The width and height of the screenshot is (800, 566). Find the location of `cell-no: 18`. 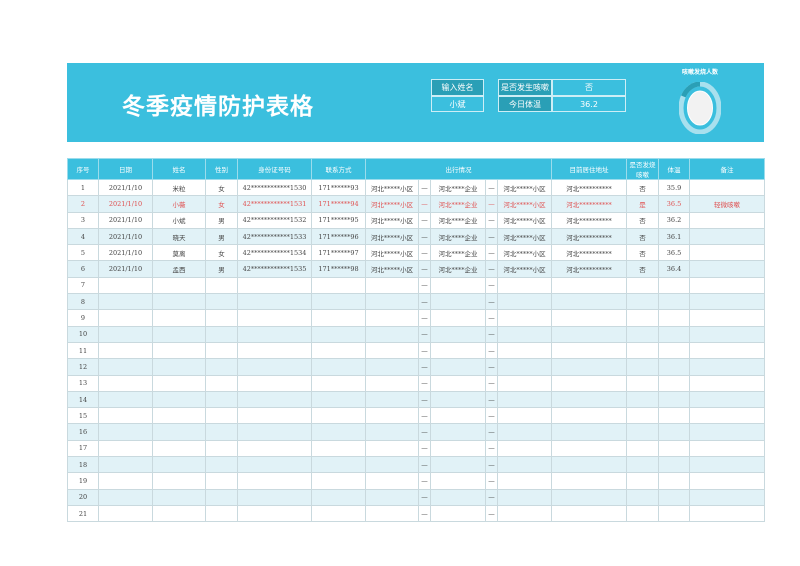

cell-no: 18 is located at coordinates (83, 465).